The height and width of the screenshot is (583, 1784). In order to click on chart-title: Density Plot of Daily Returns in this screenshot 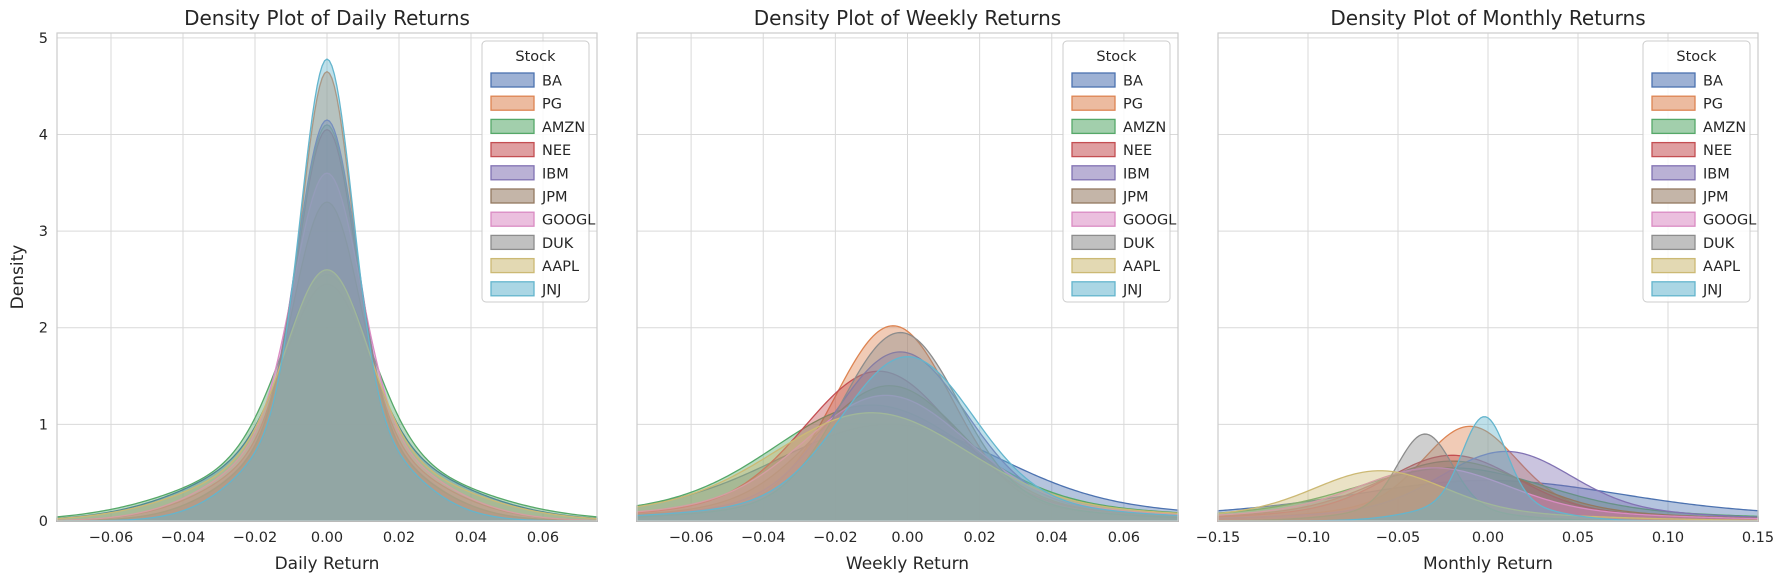, I will do `click(327, 18)`.